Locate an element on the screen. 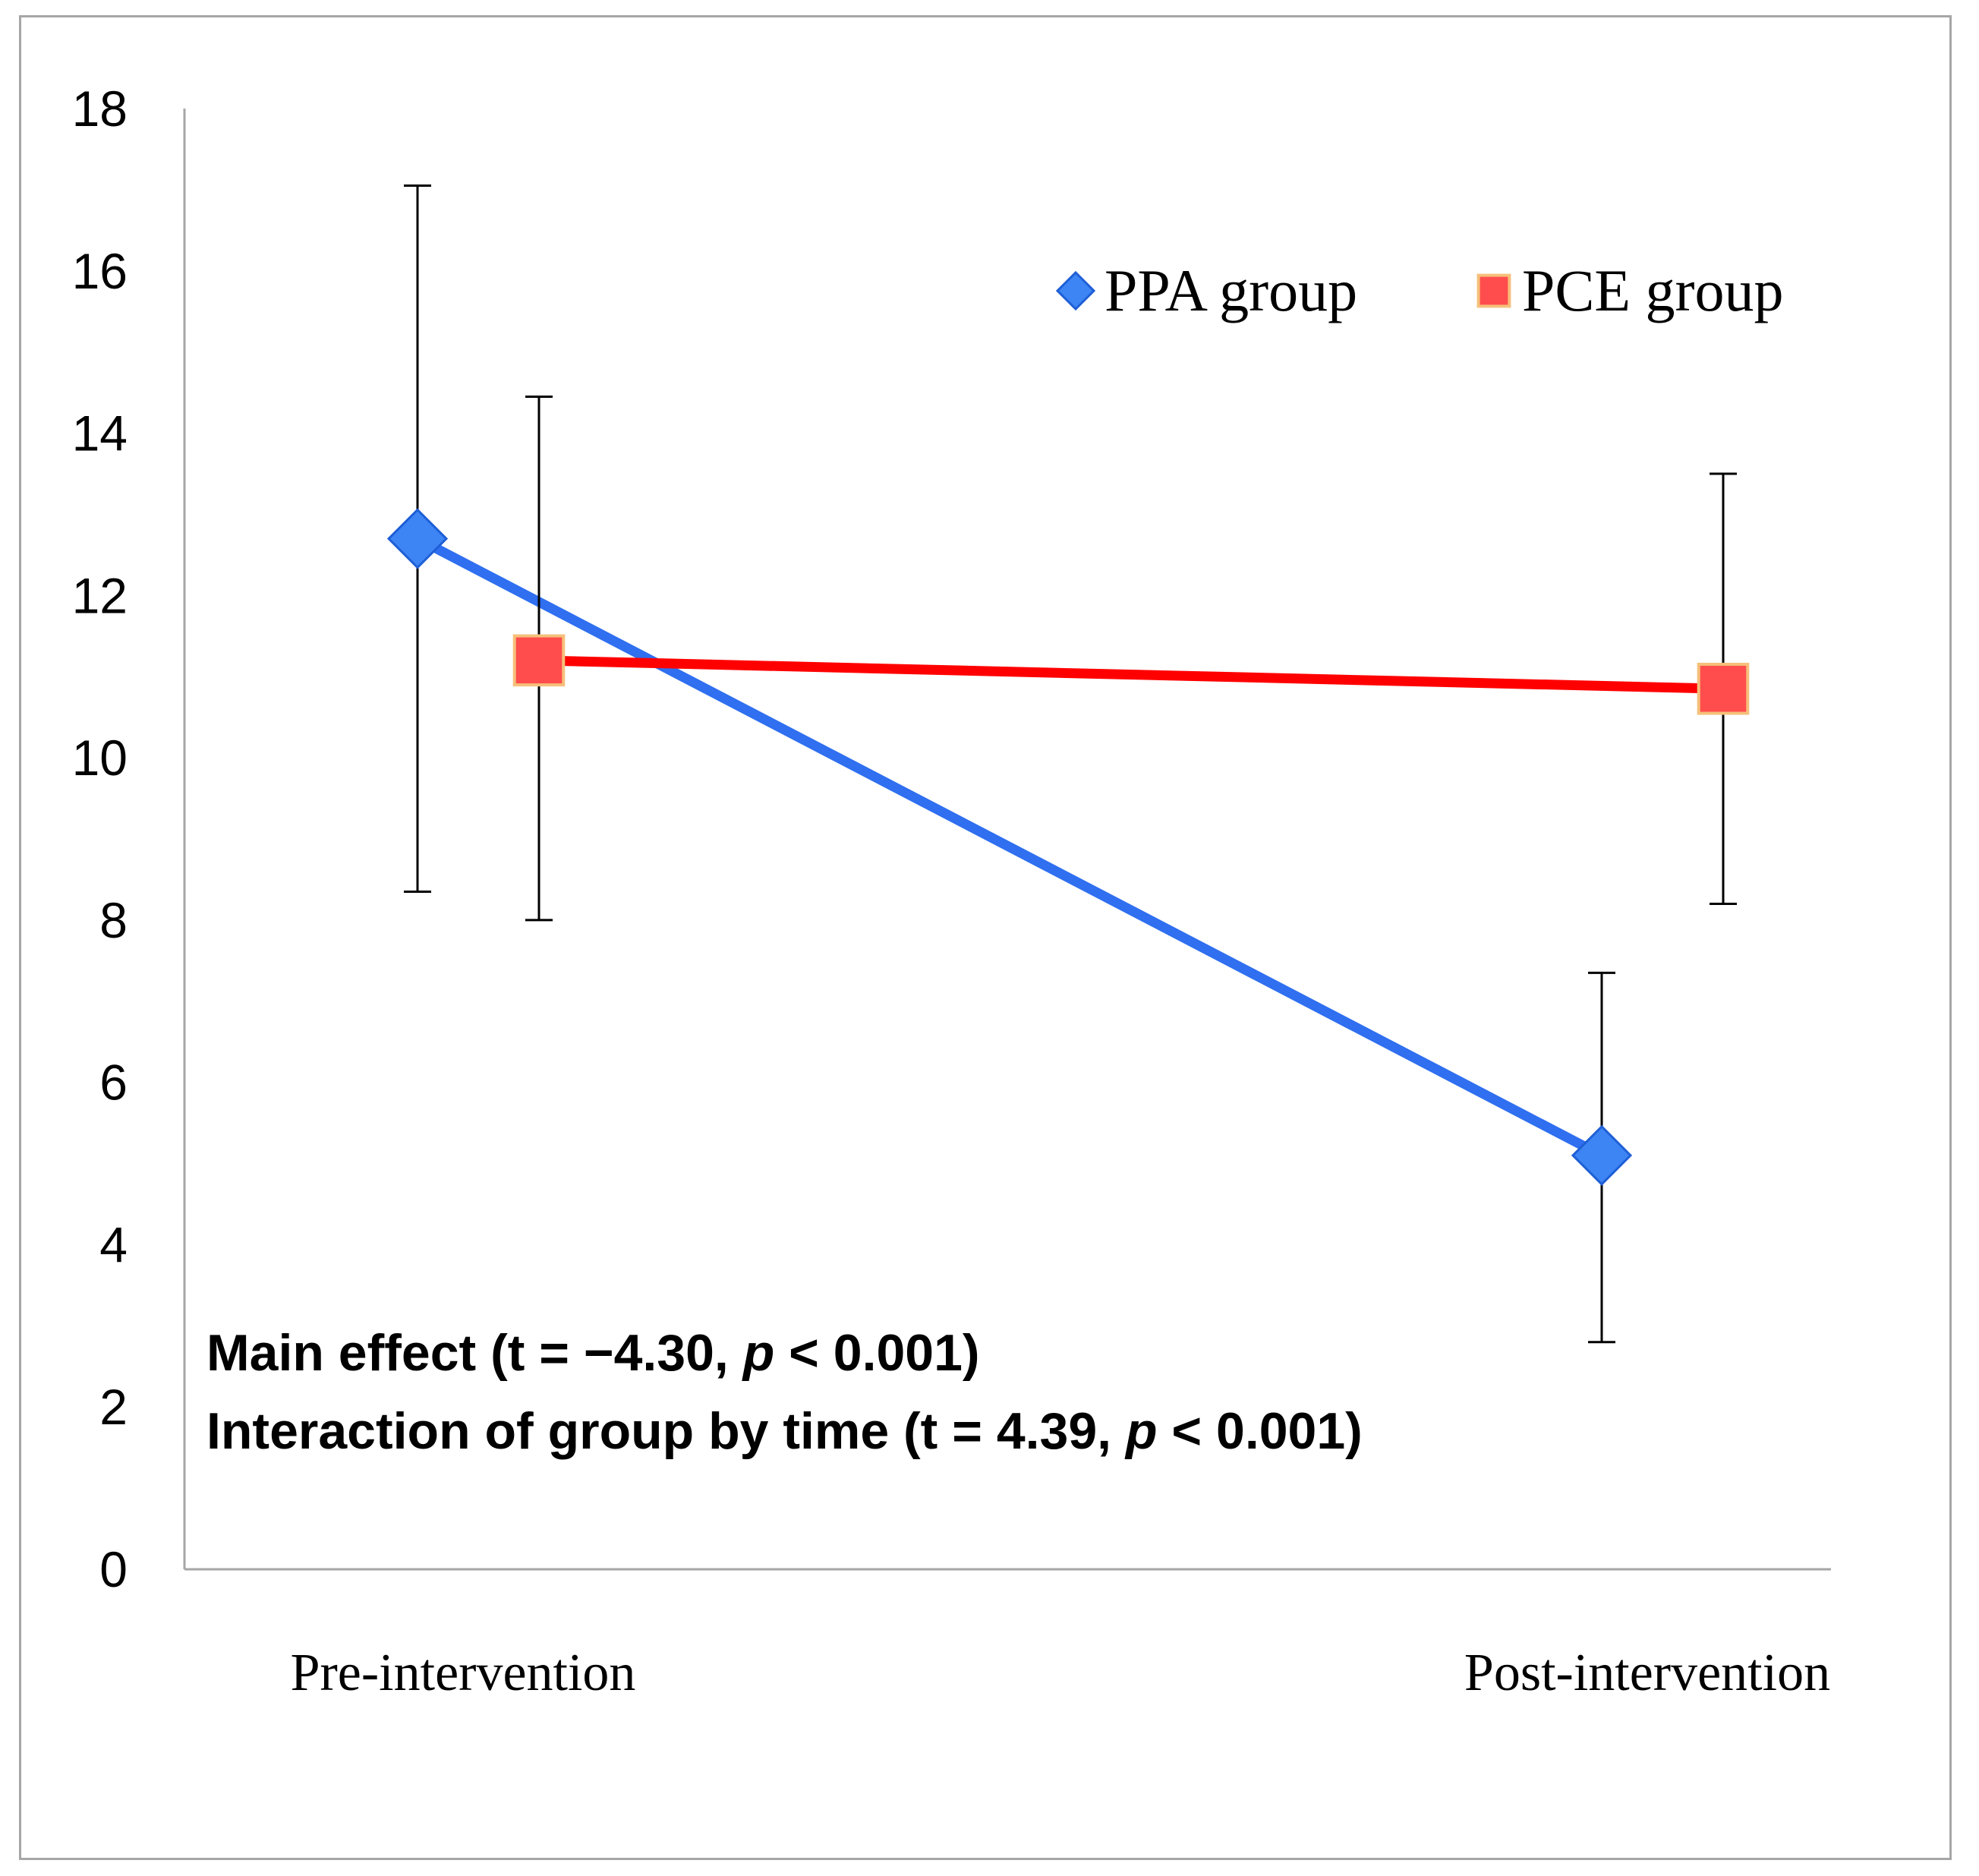 The height and width of the screenshot is (1876, 1979). y-tick-label: 14 is located at coordinates (100, 433).